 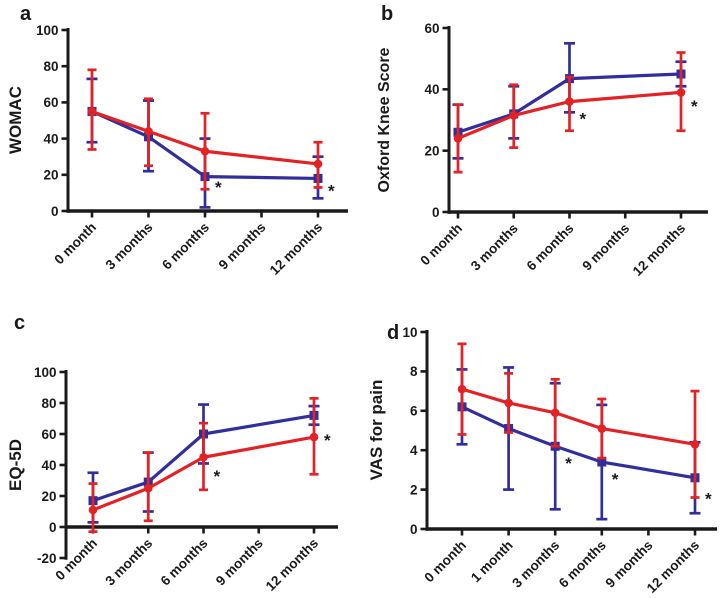 What do you see at coordinates (492, 562) in the screenshot?
I see `svg-text: 1 month` at bounding box center [492, 562].